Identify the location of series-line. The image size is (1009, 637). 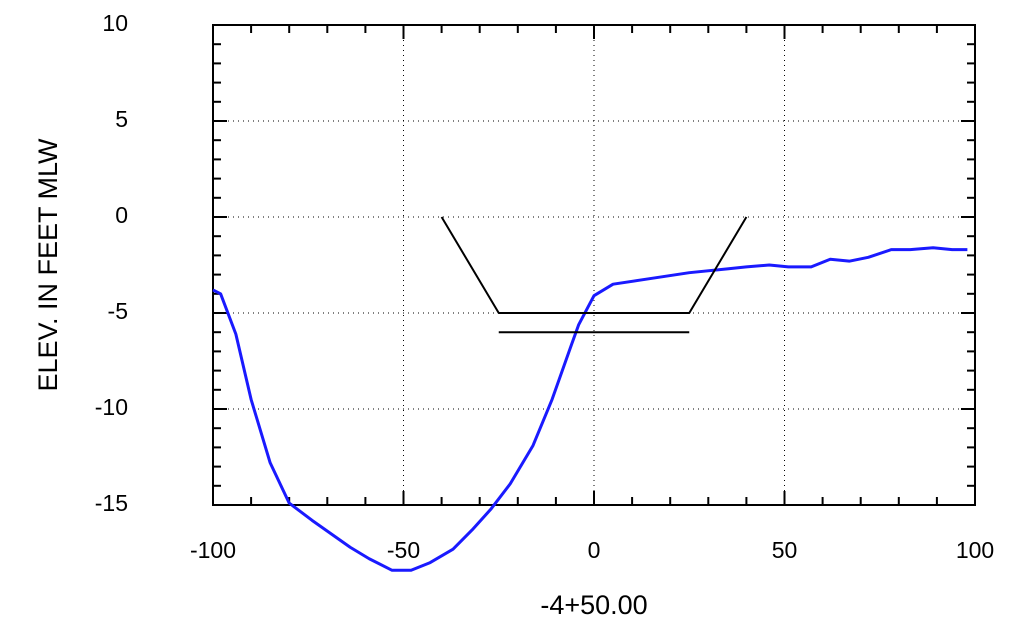
(594, 265).